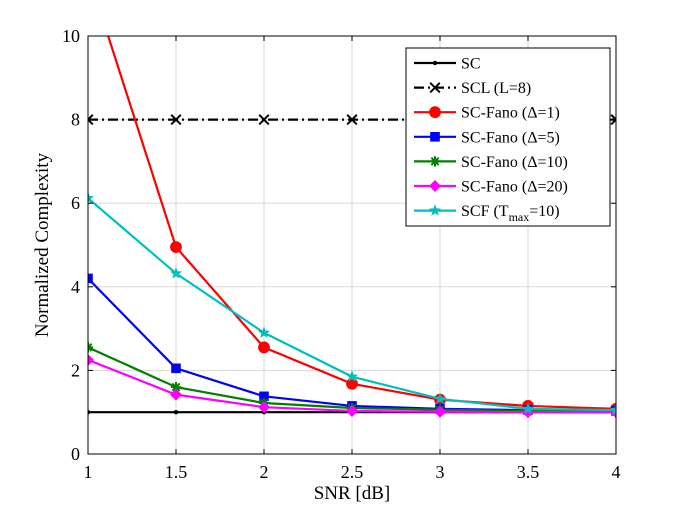 This screenshot has height=508, width=676. I want to click on x-tick-label: 3.5, so click(528, 472).